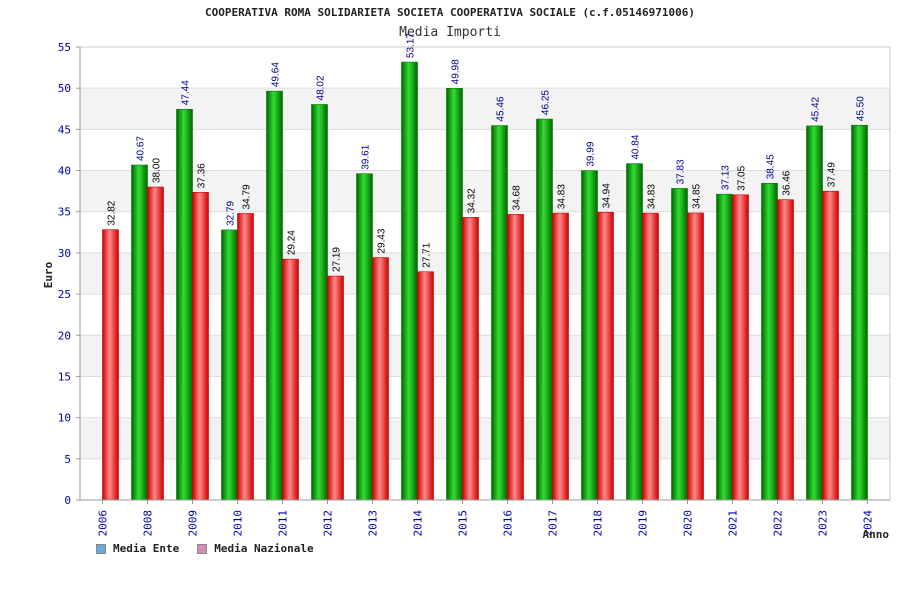  I want to click on bar-media-ente-2024, so click(859, 312).